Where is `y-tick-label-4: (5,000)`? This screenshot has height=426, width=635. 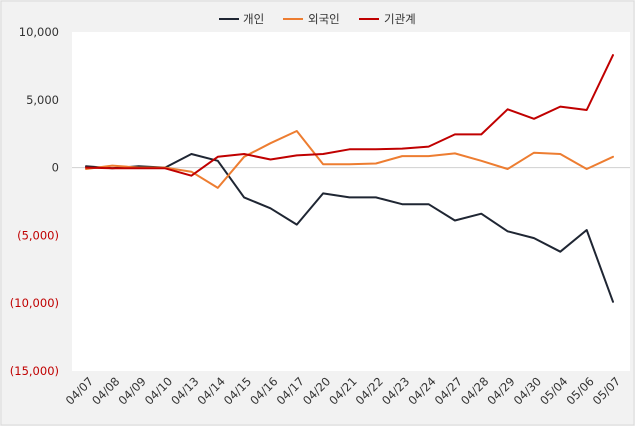 y-tick-label-4: (5,000) is located at coordinates (38, 235).